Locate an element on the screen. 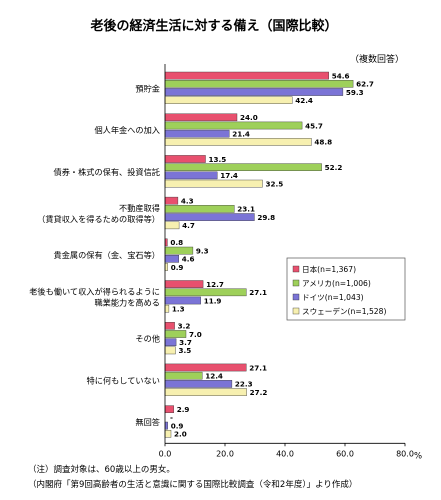 Image resolution: width=441 pixels, height=500 pixels. data-label: 13.5 is located at coordinates (218, 159).